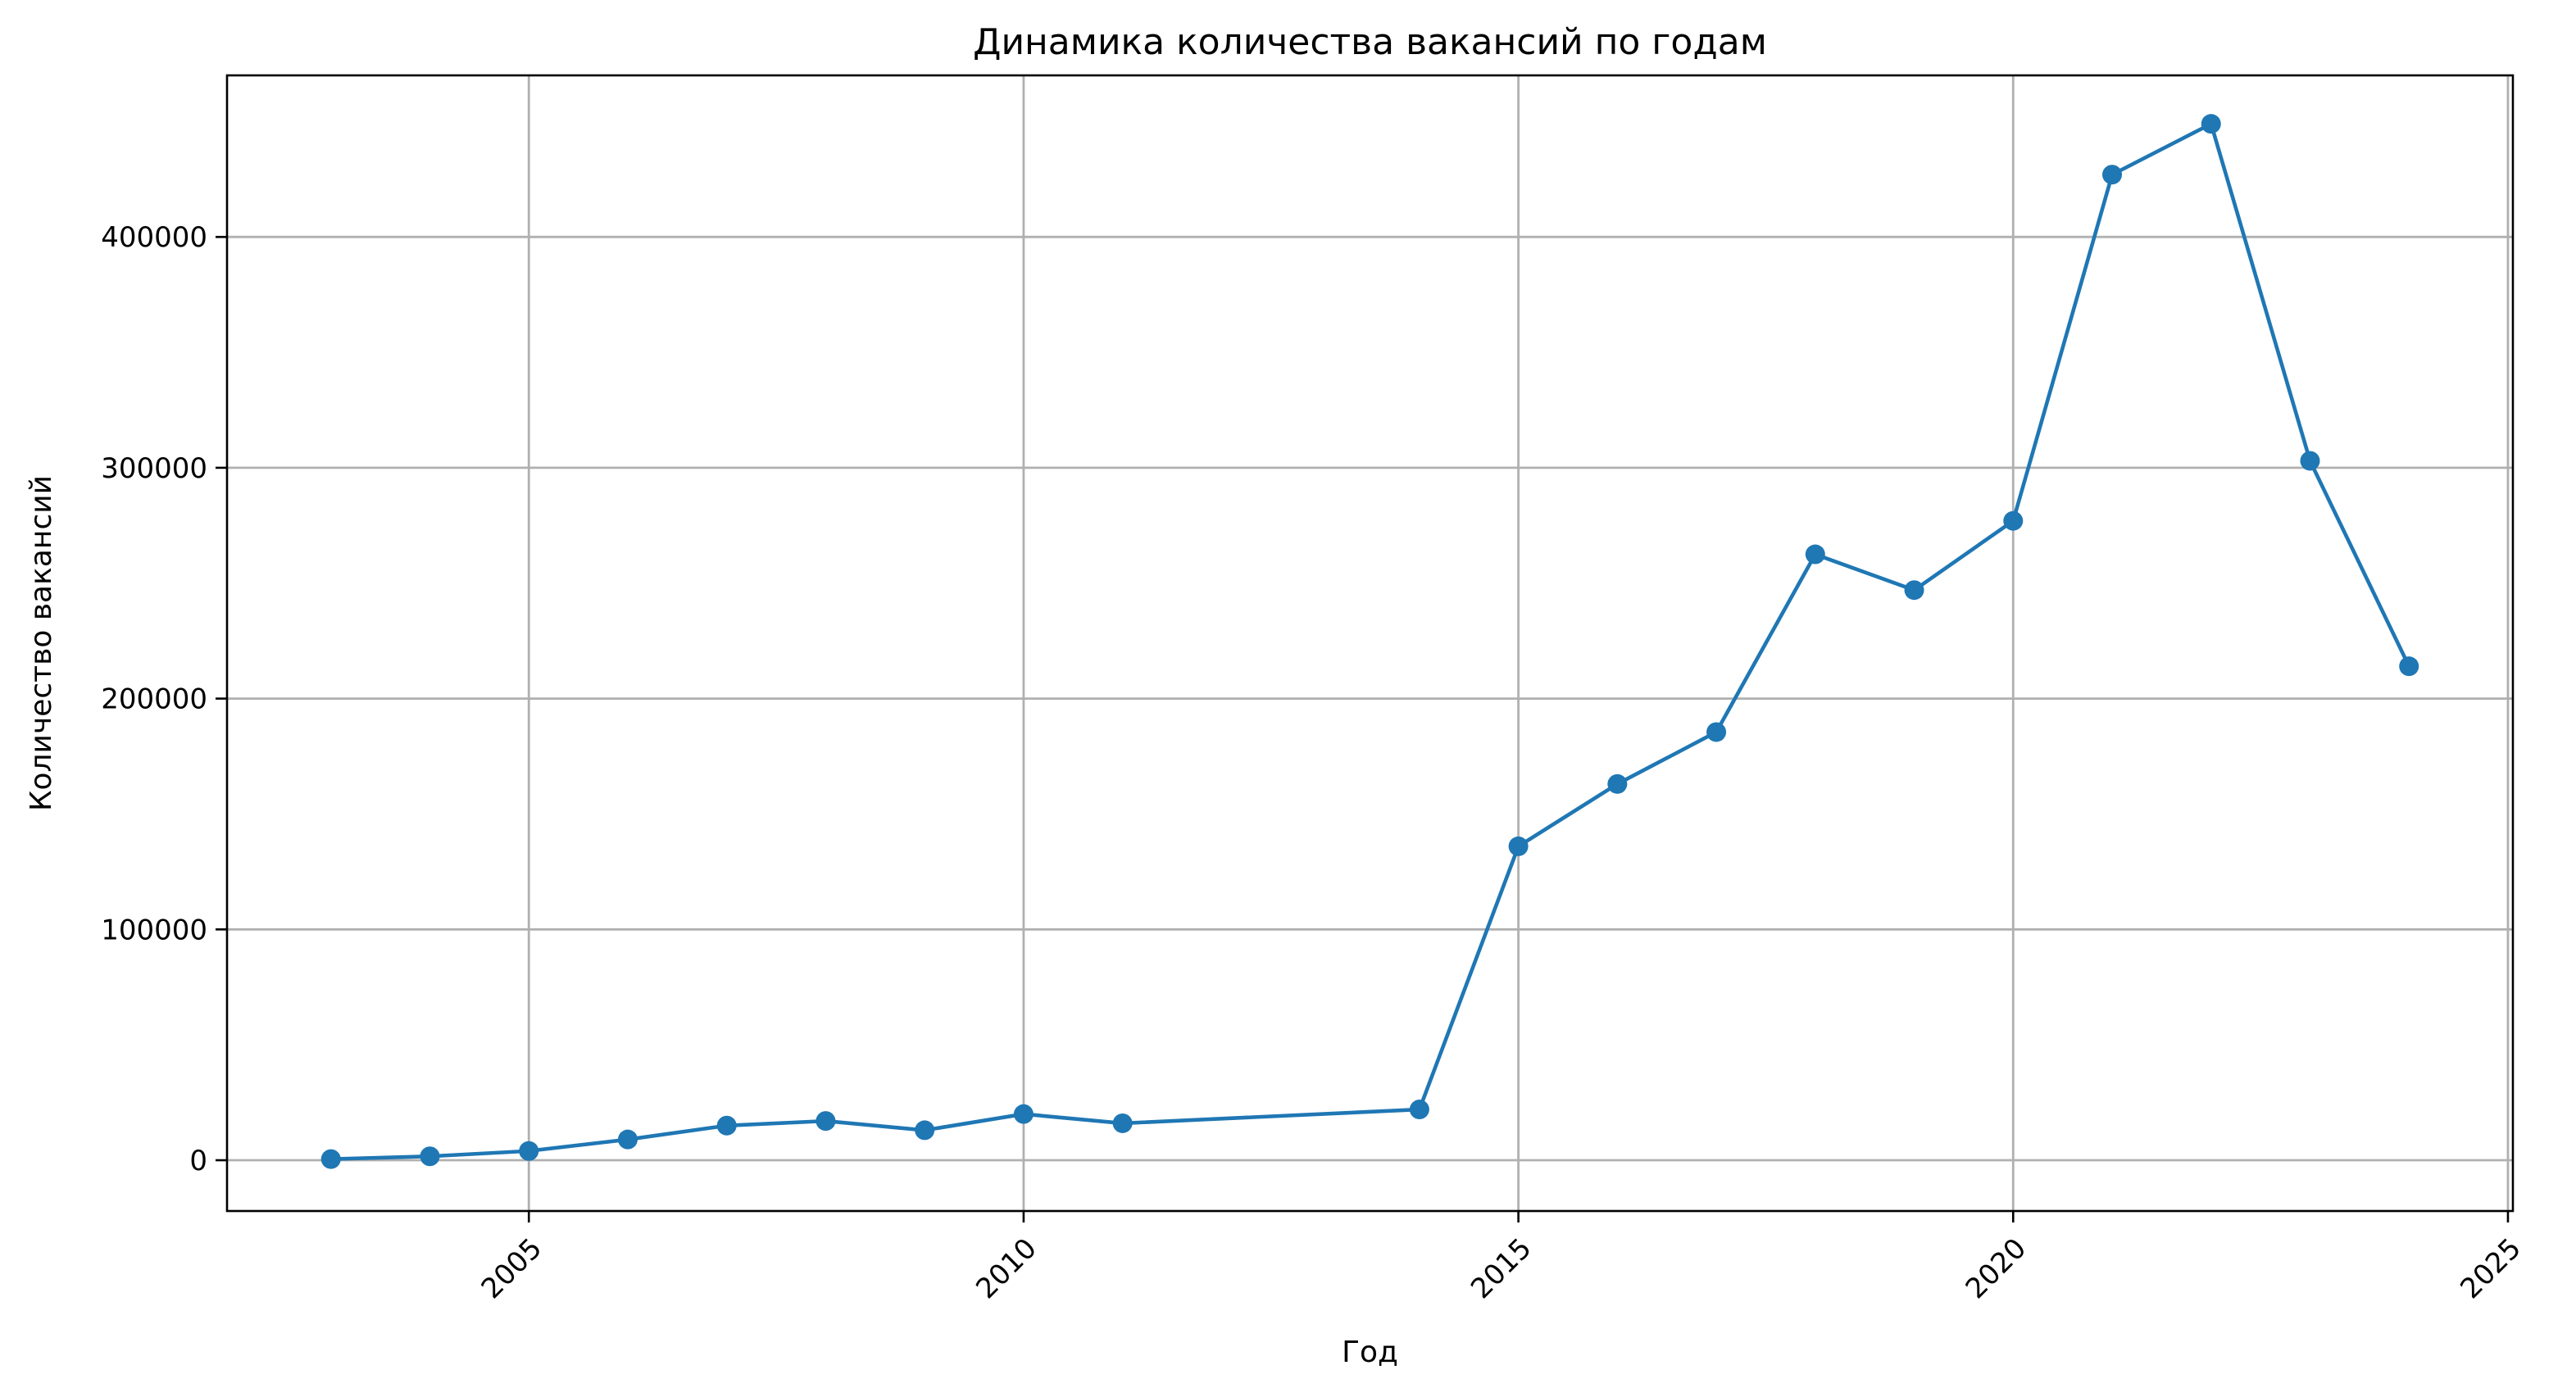  Describe the element at coordinates (41, 643) in the screenshot. I see `y-axis-title: Количество вакансий` at that location.